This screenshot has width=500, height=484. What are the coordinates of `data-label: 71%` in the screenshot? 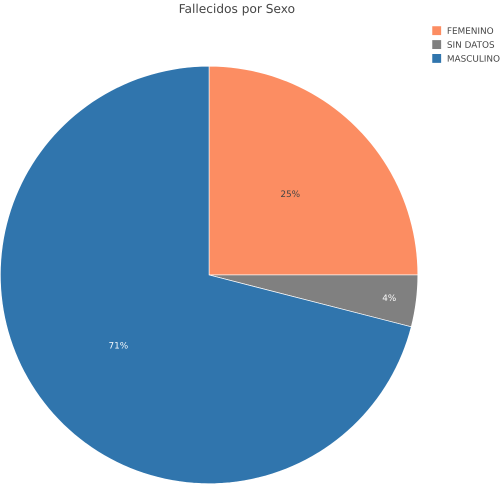 It's located at (118, 345).